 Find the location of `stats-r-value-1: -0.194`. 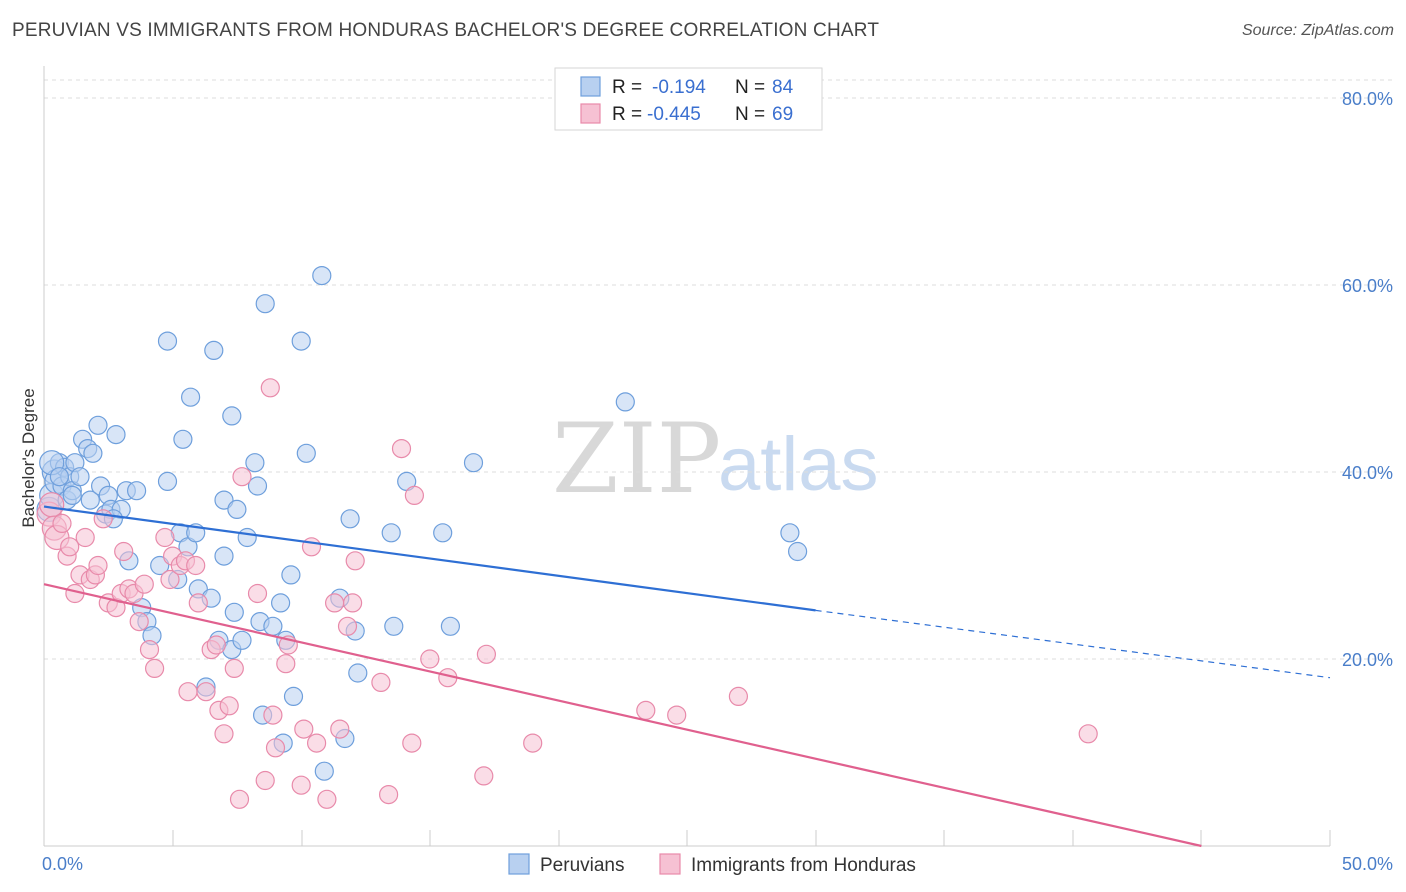

stats-r-value-1: -0.194 is located at coordinates (679, 87).